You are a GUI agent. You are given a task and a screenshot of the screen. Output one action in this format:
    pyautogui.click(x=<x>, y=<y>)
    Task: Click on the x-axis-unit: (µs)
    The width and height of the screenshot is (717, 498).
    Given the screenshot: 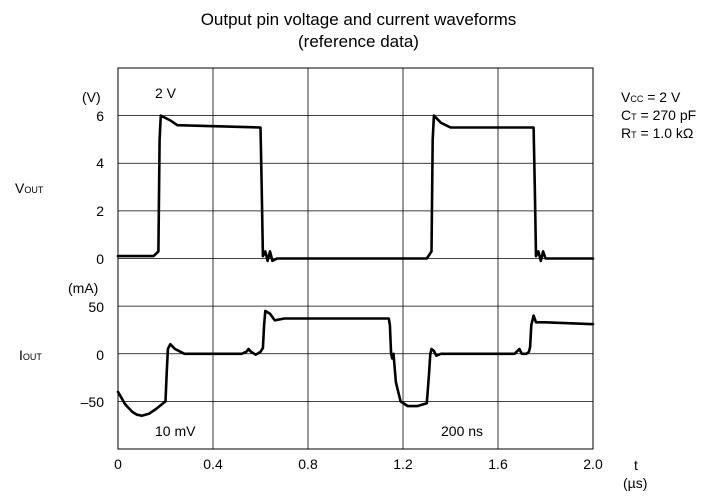 What is the action you would take?
    pyautogui.click(x=635, y=483)
    